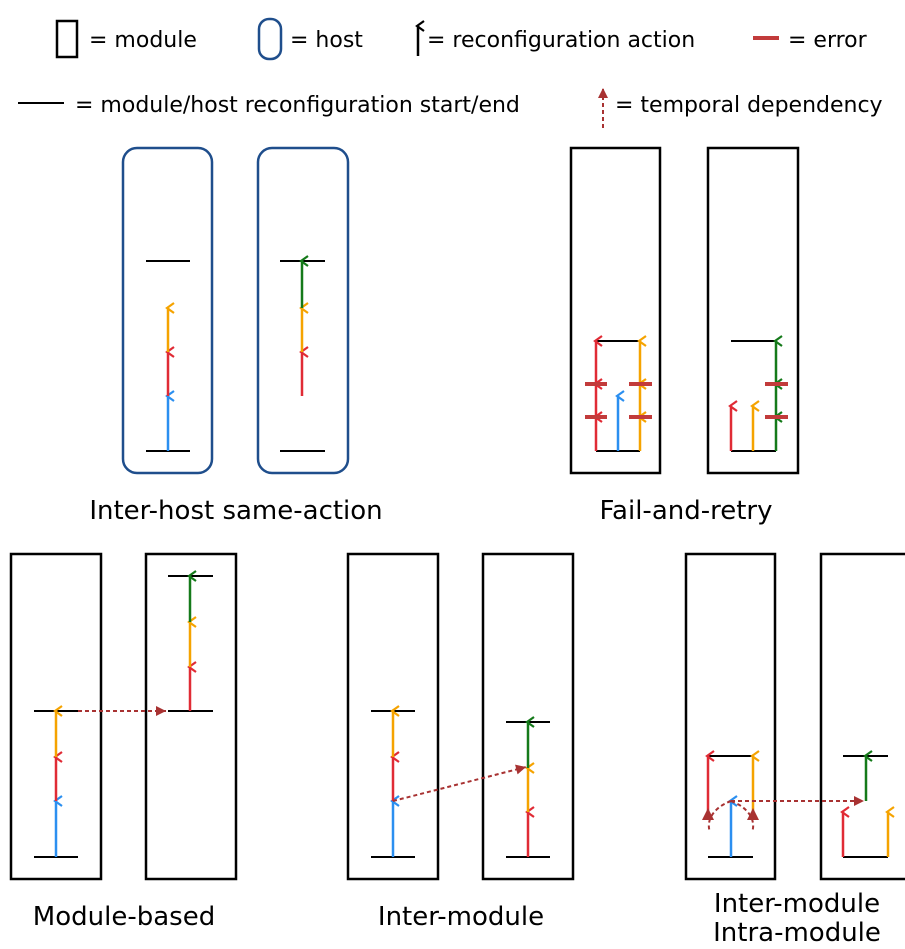  What do you see at coordinates (67, 39) in the screenshot?
I see `module-legend-icon` at bounding box center [67, 39].